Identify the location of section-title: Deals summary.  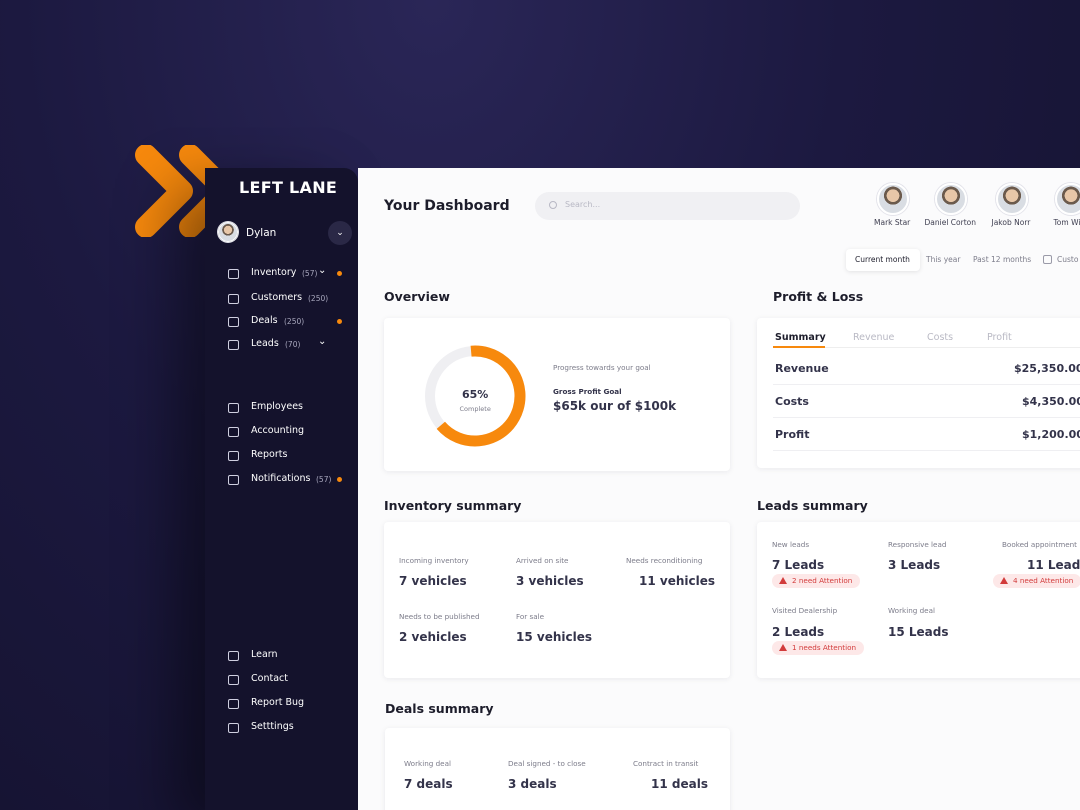
(439, 708).